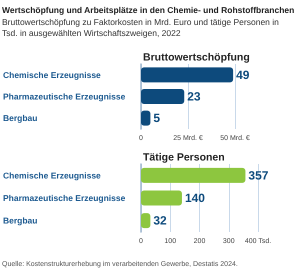 This screenshot has height=272, width=300. Describe the element at coordinates (258, 175) in the screenshot. I see `data-label: 357` at that location.